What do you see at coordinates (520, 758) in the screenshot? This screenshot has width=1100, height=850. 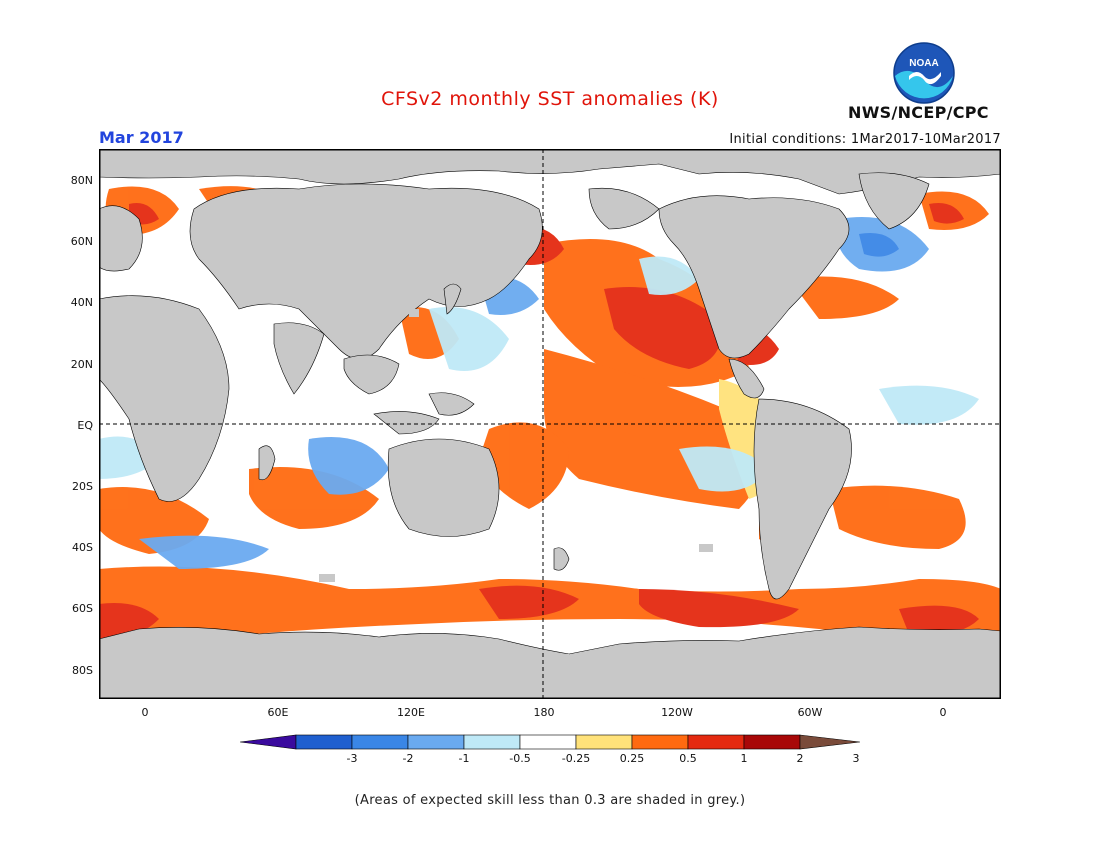 I see `colorbar-tick-label: -0.5` at bounding box center [520, 758].